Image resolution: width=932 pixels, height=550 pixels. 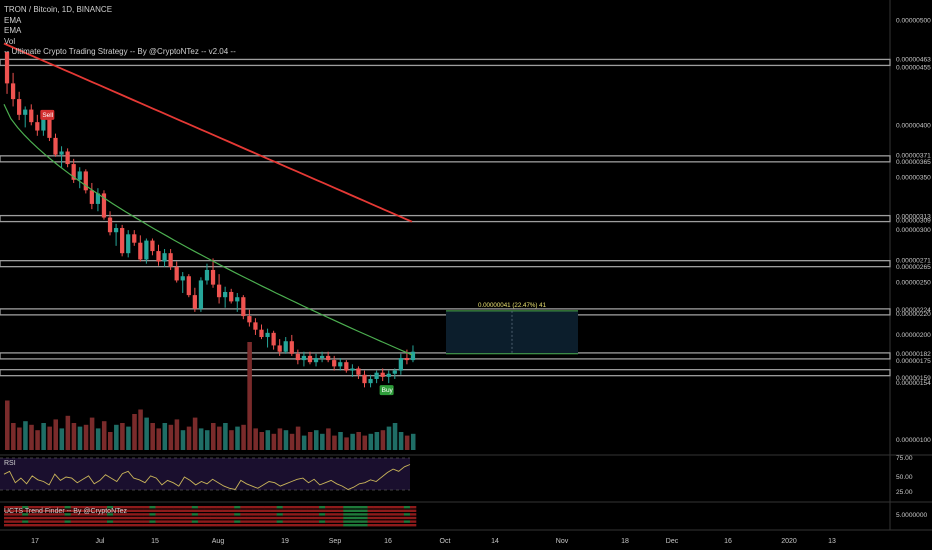 What do you see at coordinates (218, 541) in the screenshot?
I see `x-tick-label: Aug` at bounding box center [218, 541].